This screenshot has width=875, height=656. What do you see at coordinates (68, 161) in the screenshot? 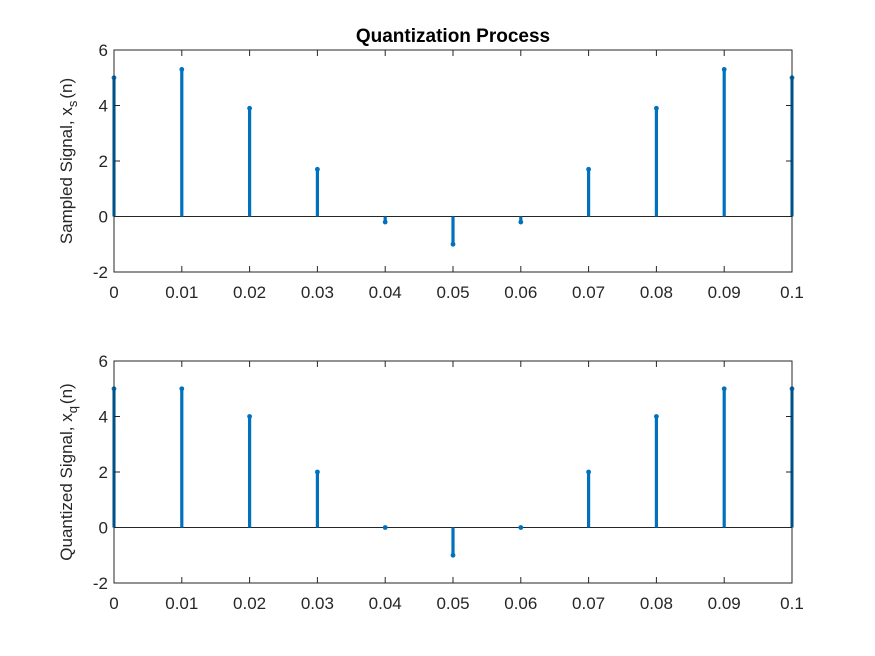
I see `y-axis-label: Sampled Signal, xs(n)` at bounding box center [68, 161].